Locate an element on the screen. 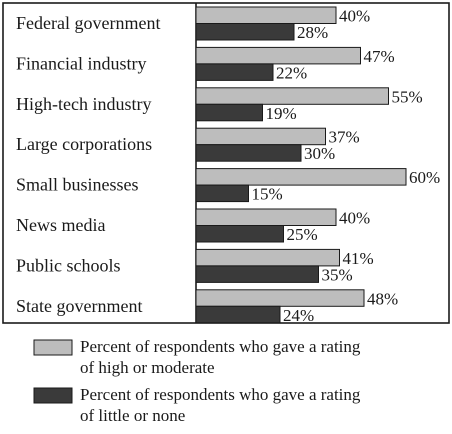 This screenshot has height=434, width=452. value-label: 28% is located at coordinates (312, 32).